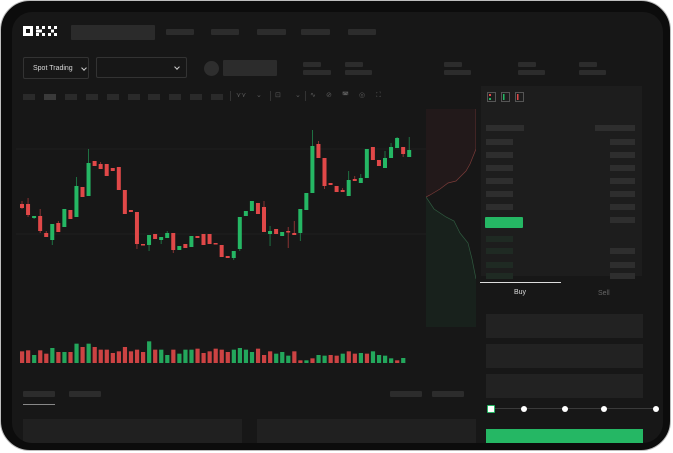 The image size is (673, 453). I want to click on camera-icon: ◚, so click(345, 95).